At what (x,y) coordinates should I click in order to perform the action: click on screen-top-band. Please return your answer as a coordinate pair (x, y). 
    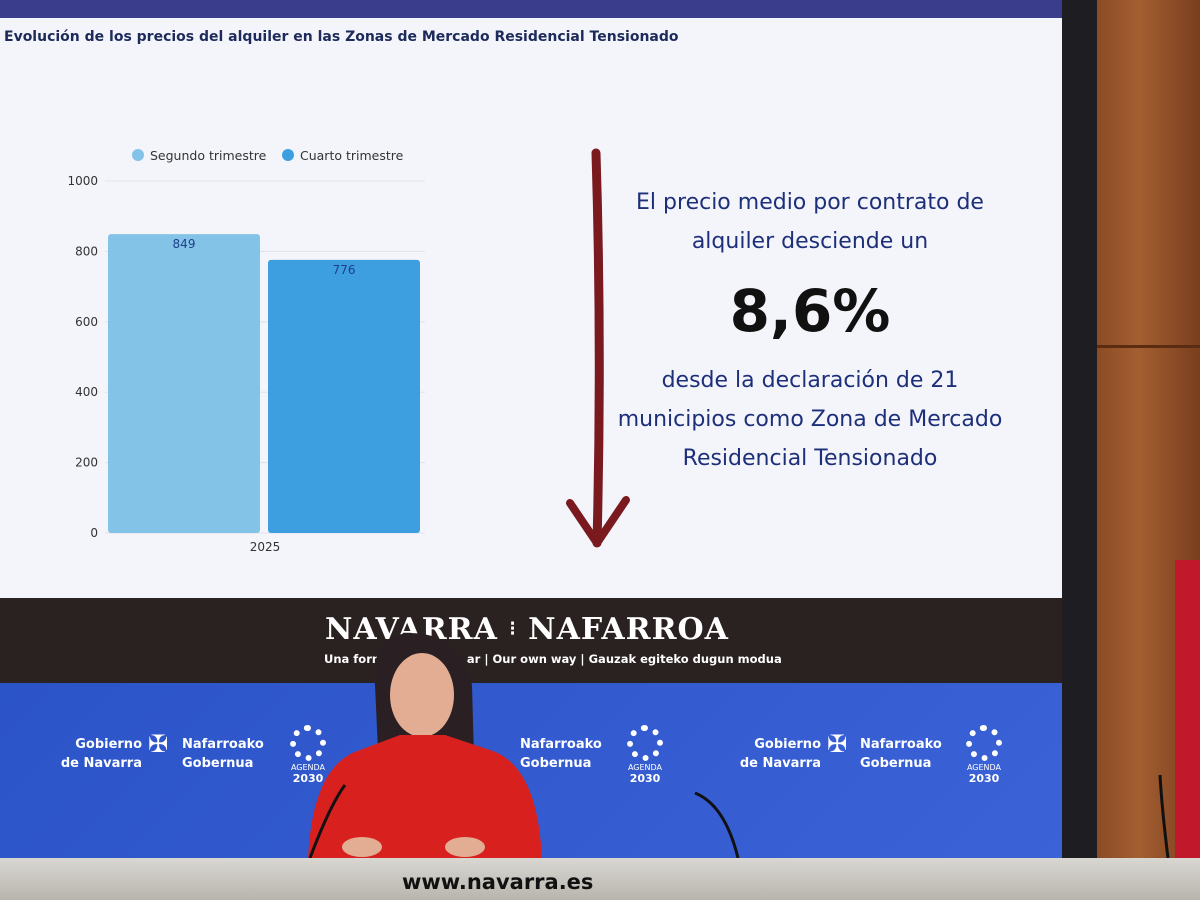
    Looking at the image, I should click on (531, 9).